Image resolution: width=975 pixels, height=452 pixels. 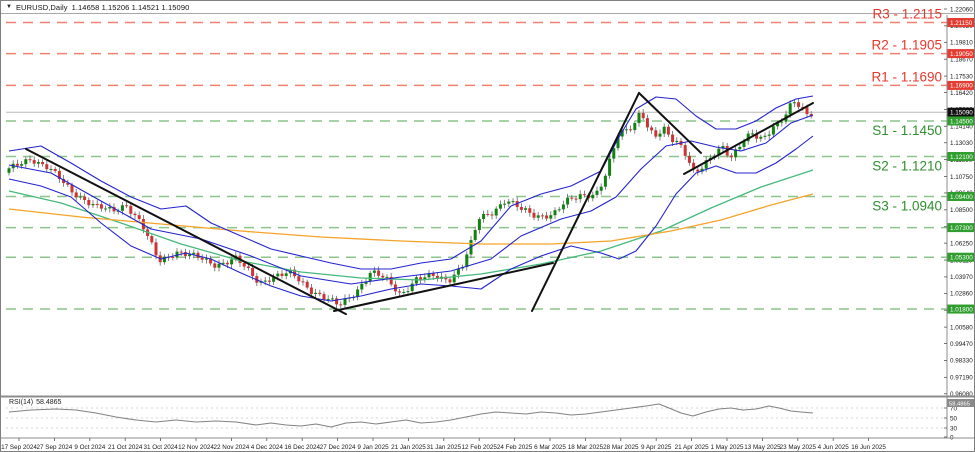 I want to click on price-axis-label: 1.19810, so click(x=961, y=43).